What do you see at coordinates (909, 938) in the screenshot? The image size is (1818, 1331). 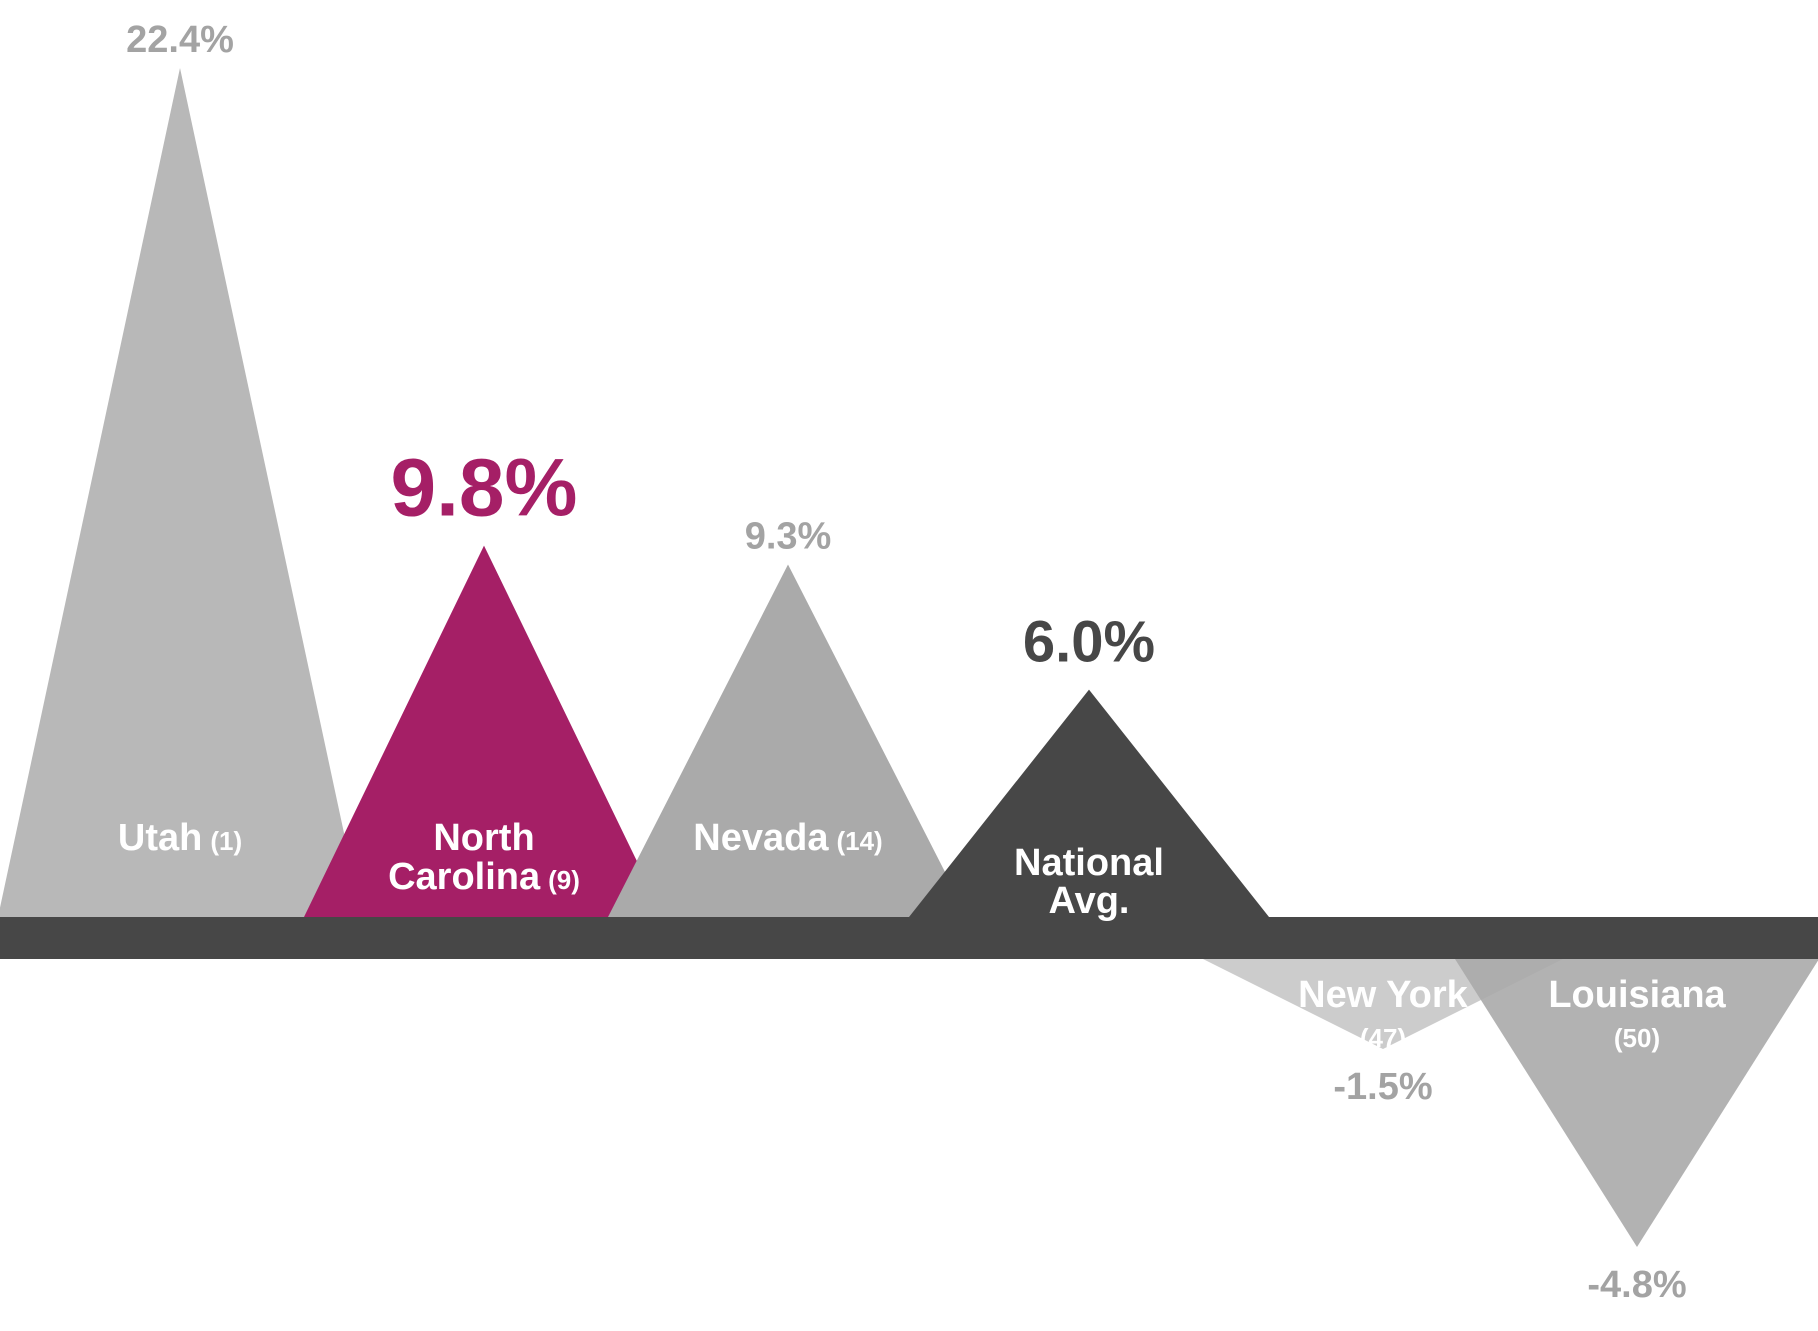 I see `baseline-axis` at bounding box center [909, 938].